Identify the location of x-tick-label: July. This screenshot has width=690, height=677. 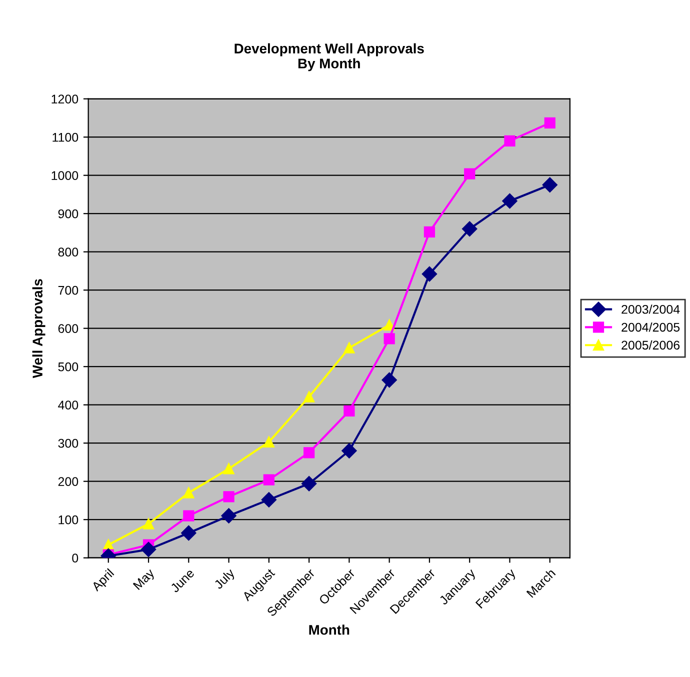
(225, 580).